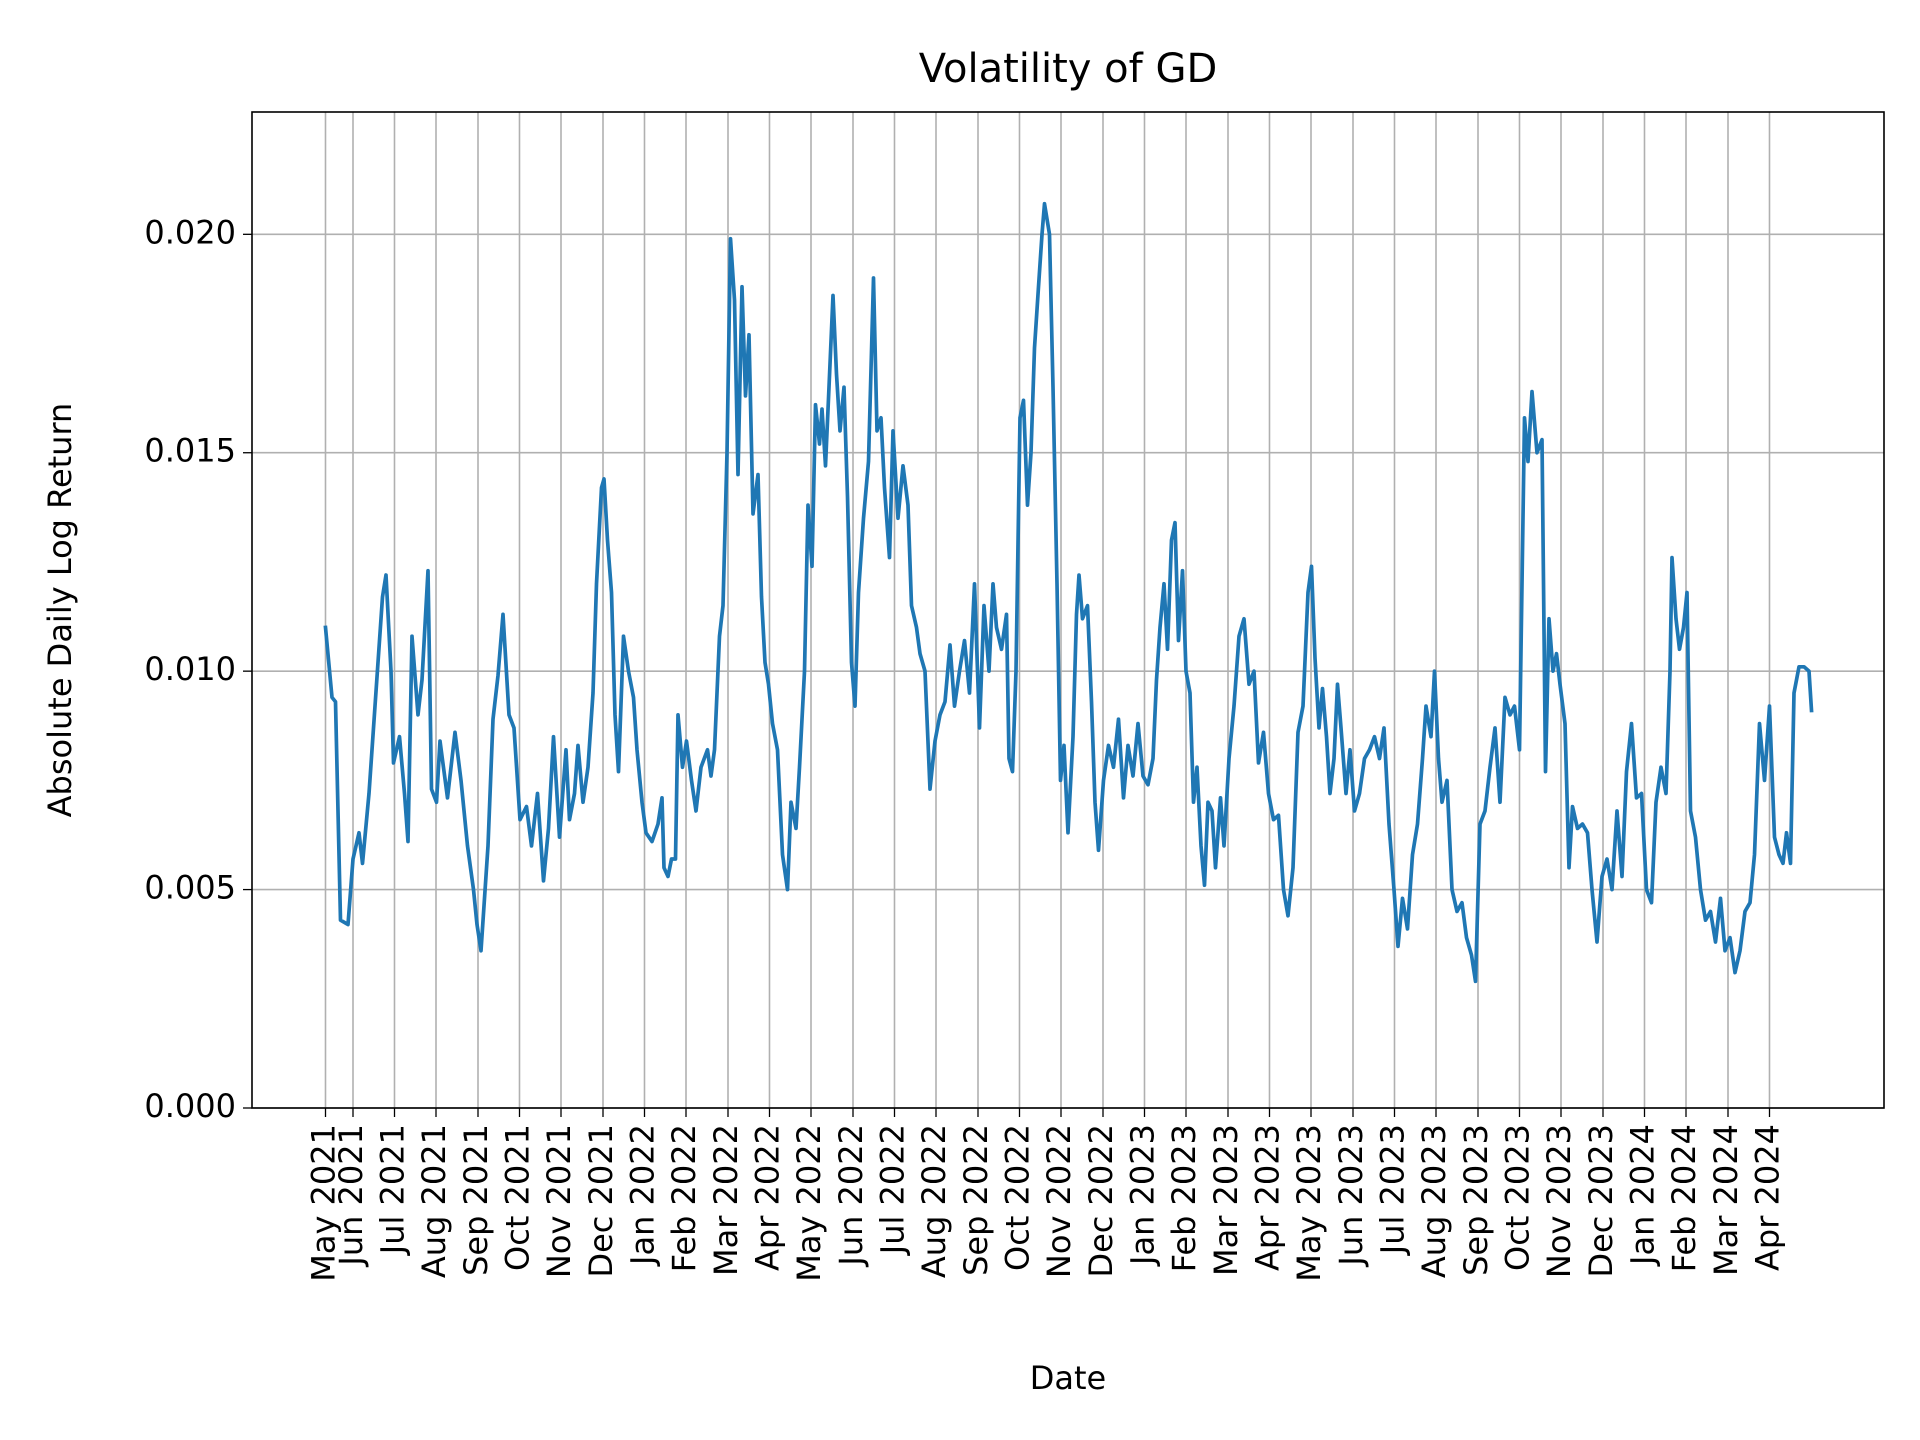 This screenshot has width=1920, height=1440. I want to click on x-tick-label: Jan 2023, so click(1143, 1195).